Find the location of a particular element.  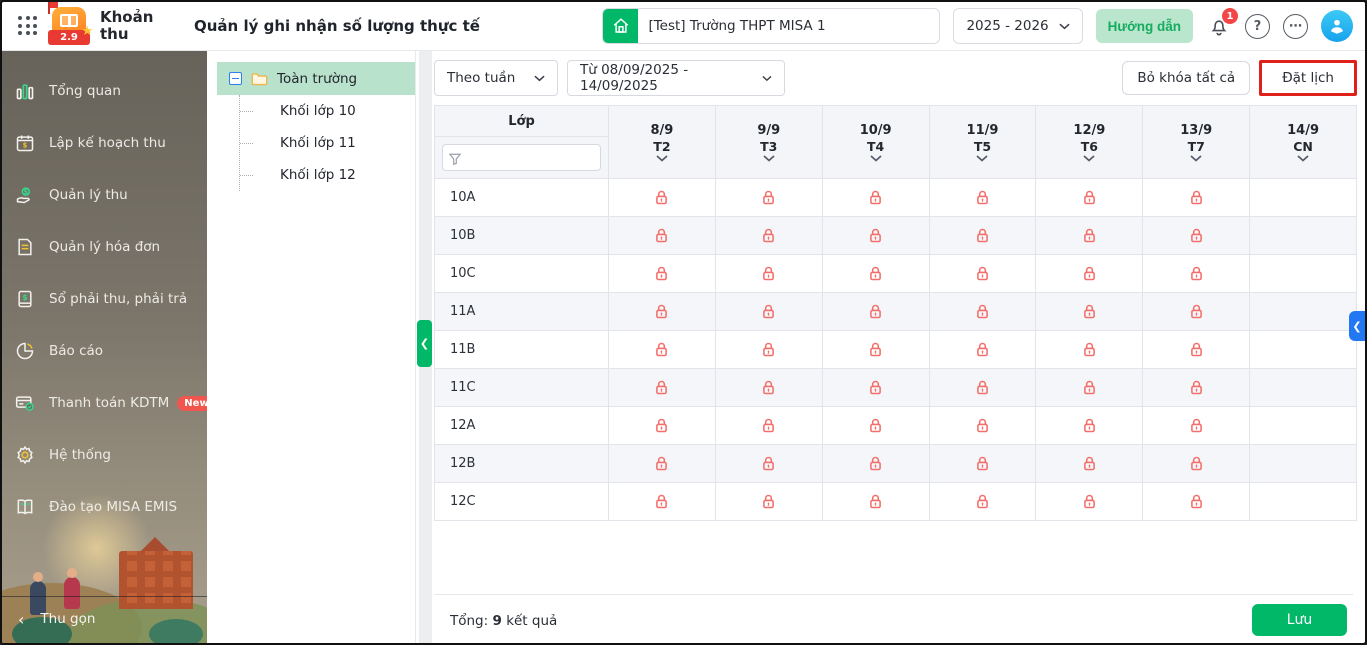

tree-node-grade-2: Khối lớp 11 is located at coordinates (327, 143).